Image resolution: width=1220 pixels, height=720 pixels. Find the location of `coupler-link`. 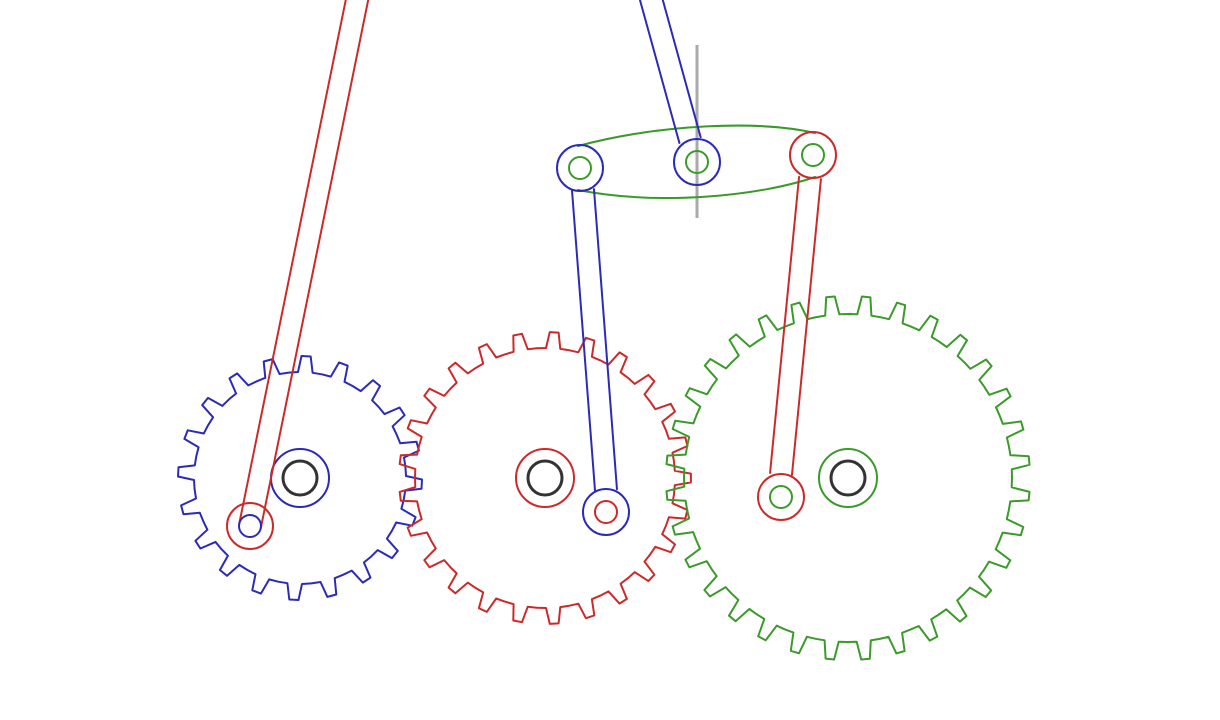

coupler-link is located at coordinates (696, 161).